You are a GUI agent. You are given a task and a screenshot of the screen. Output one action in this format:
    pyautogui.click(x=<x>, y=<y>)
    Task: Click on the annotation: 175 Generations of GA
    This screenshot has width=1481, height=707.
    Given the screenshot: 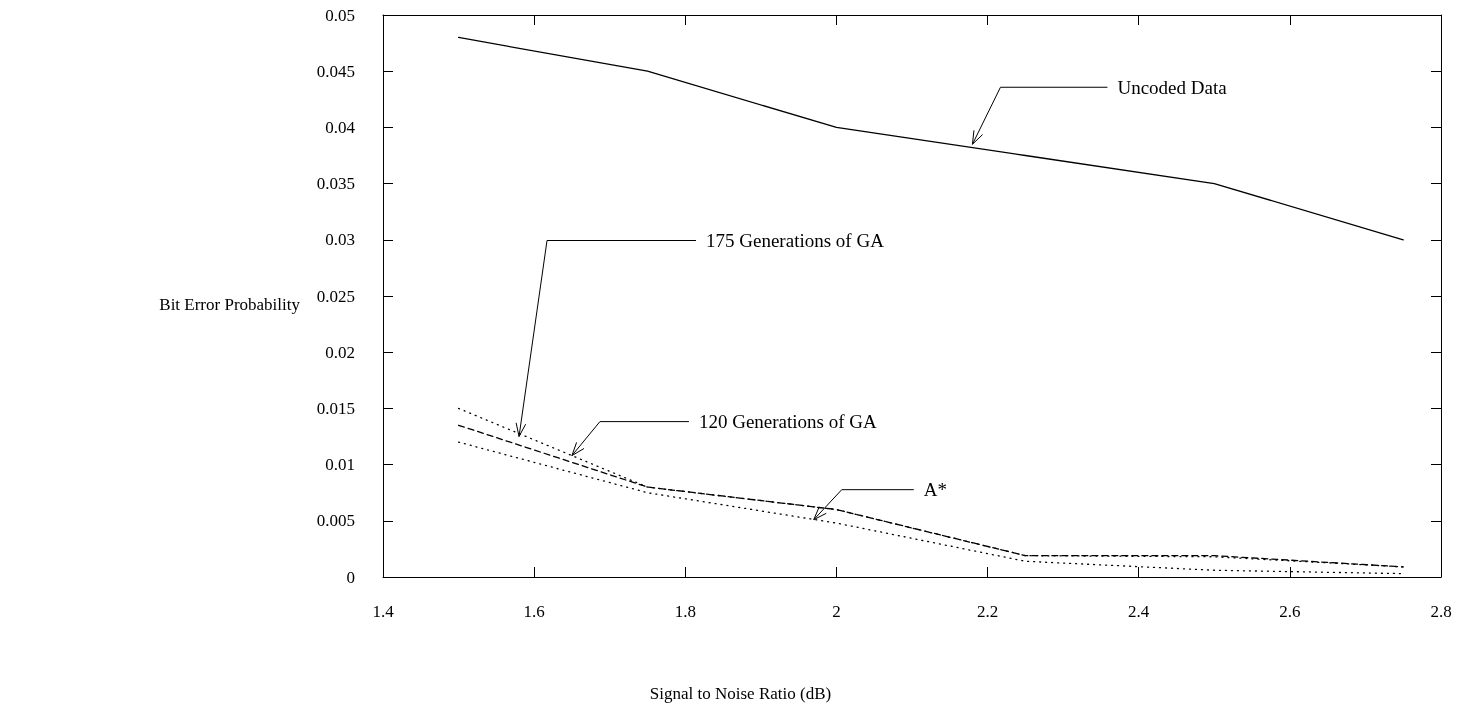 What is the action you would take?
    pyautogui.click(x=795, y=240)
    